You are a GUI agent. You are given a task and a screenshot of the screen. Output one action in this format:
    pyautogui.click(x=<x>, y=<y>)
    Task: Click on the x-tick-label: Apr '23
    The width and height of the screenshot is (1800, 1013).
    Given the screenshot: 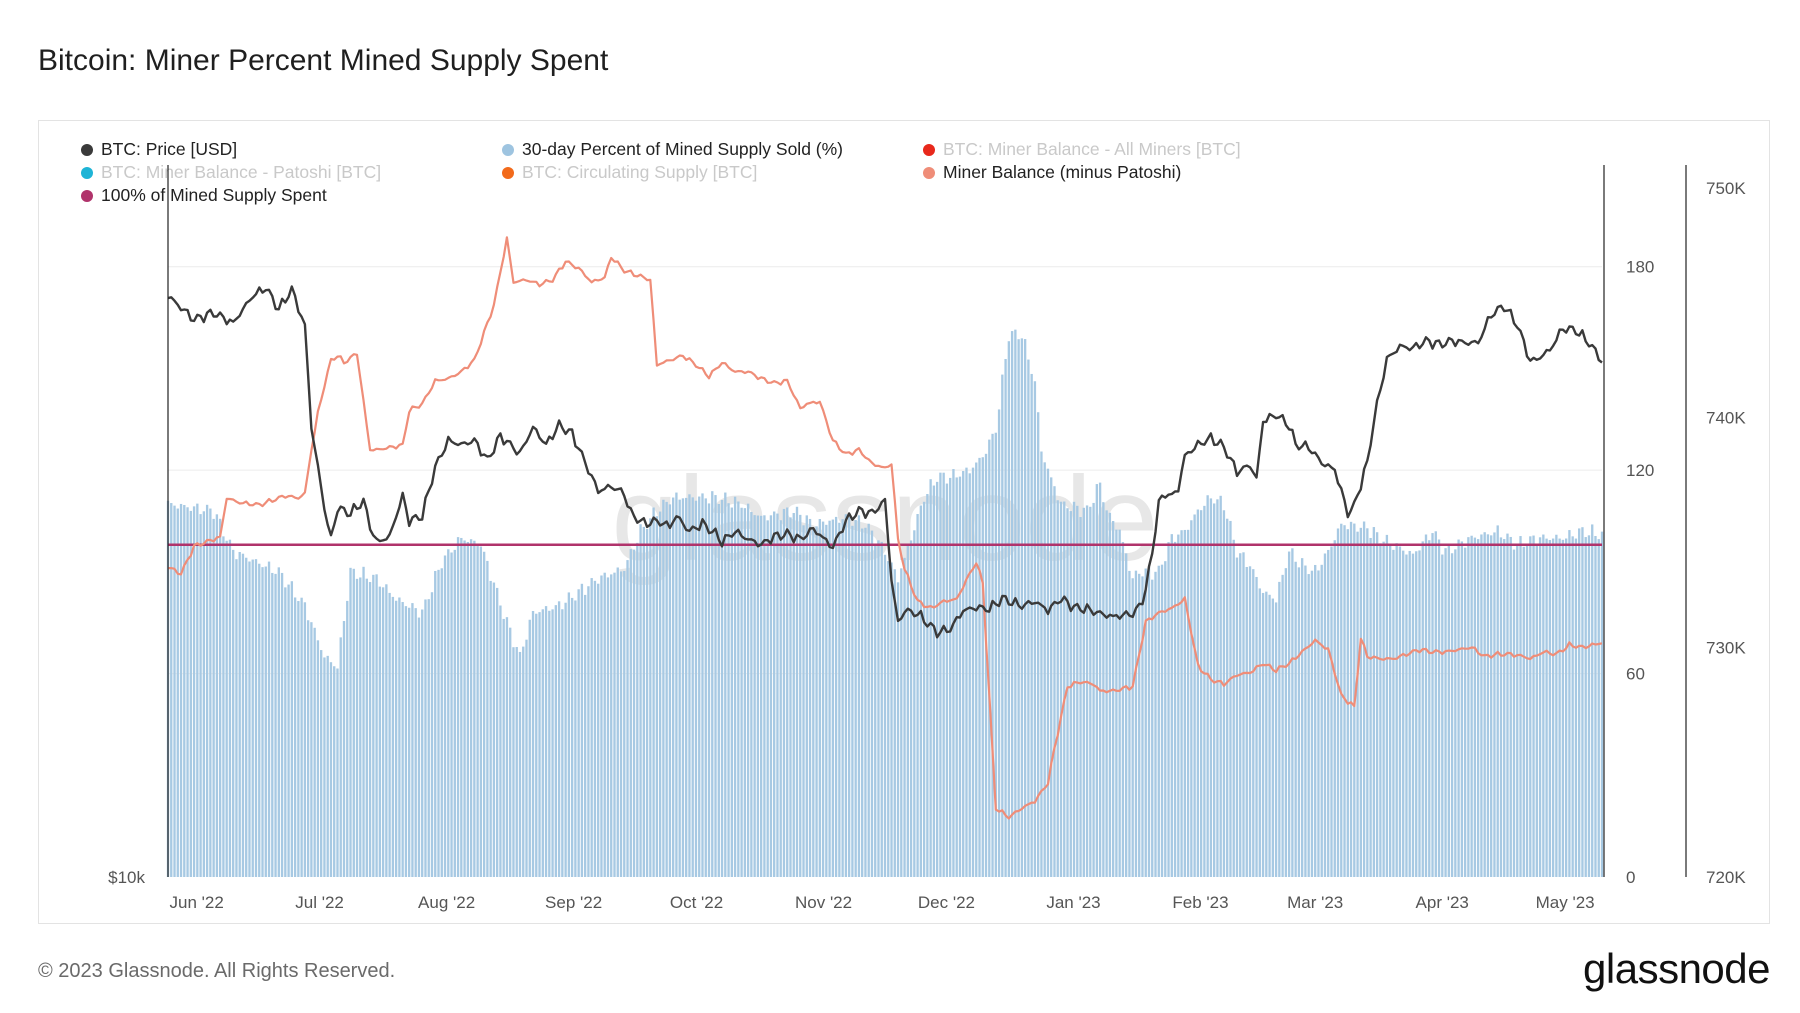 What is the action you would take?
    pyautogui.click(x=1442, y=902)
    